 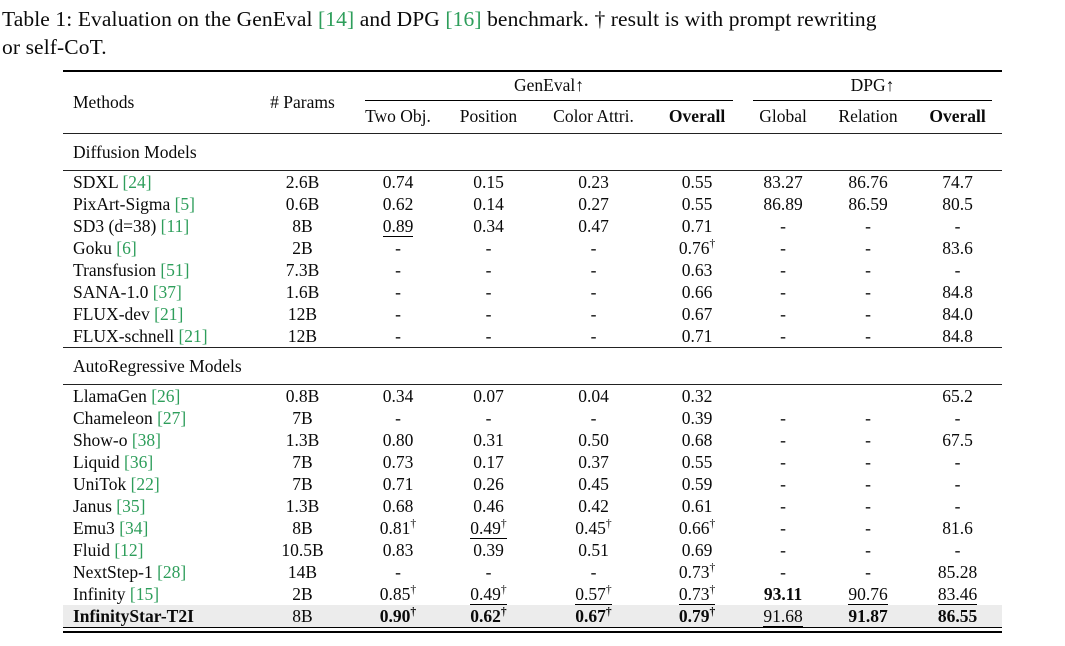 I want to click on params-value: 7B, so click(x=302, y=418).